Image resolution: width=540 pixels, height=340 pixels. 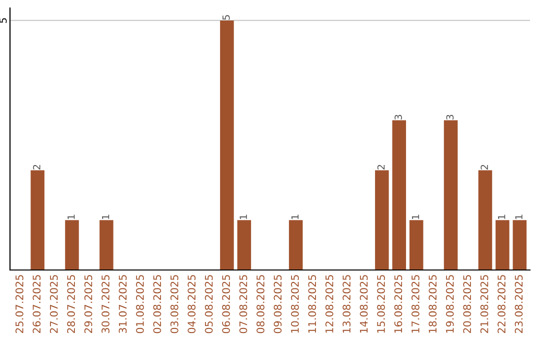 I want to click on x-tick-label: 20.08.2025, so click(x=467, y=304).